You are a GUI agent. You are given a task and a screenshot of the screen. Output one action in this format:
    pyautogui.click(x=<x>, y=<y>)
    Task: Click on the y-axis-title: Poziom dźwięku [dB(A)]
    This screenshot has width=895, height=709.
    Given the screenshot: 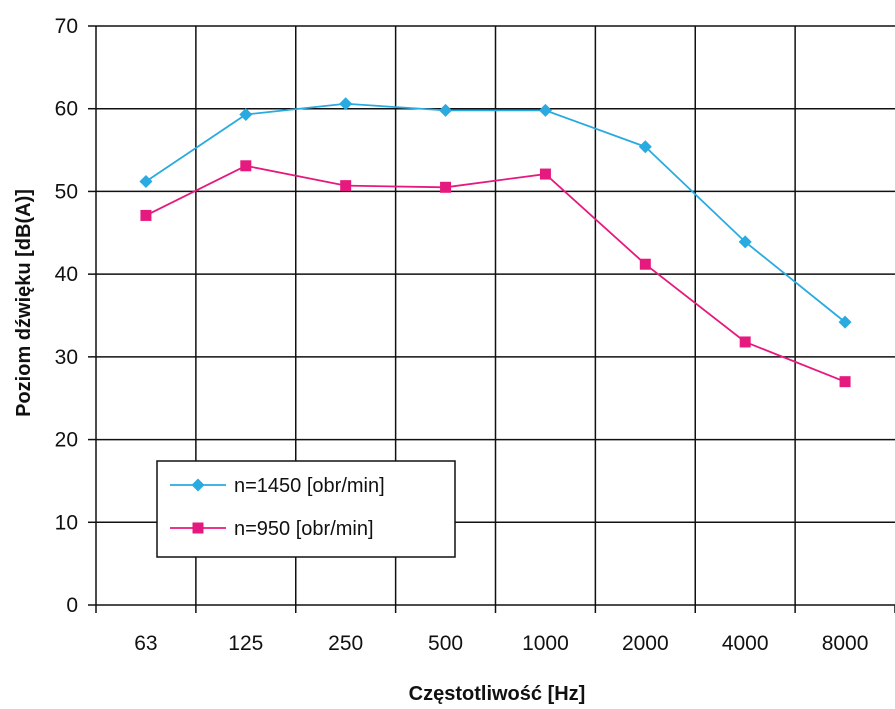 What is the action you would take?
    pyautogui.click(x=24, y=303)
    